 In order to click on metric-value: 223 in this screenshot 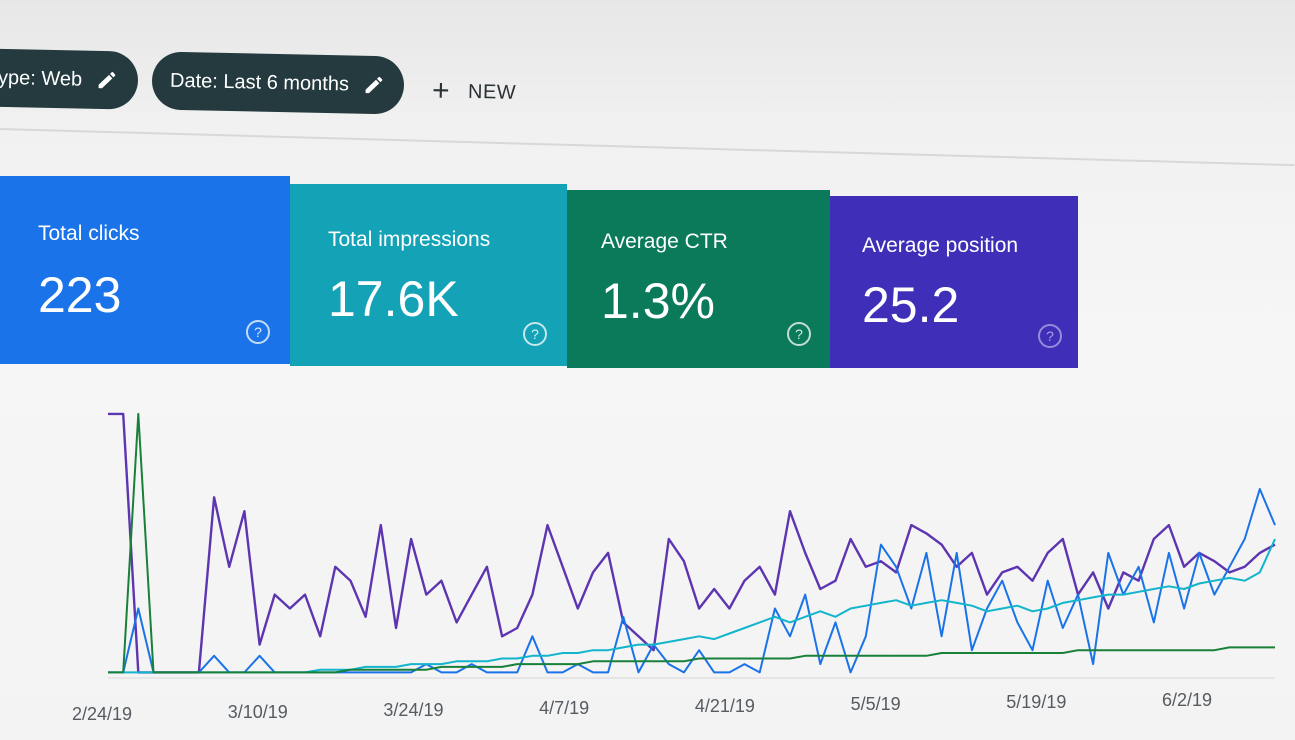, I will do `click(80, 295)`.